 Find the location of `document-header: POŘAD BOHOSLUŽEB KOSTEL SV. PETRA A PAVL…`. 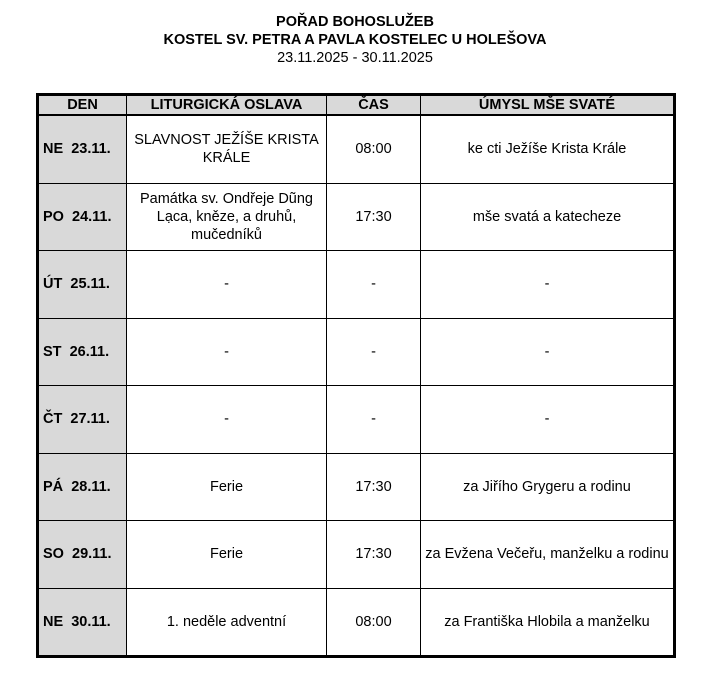

document-header: POŘAD BOHOSLUŽEB KOSTEL SV. PETRA A PAVL… is located at coordinates (351, 40).